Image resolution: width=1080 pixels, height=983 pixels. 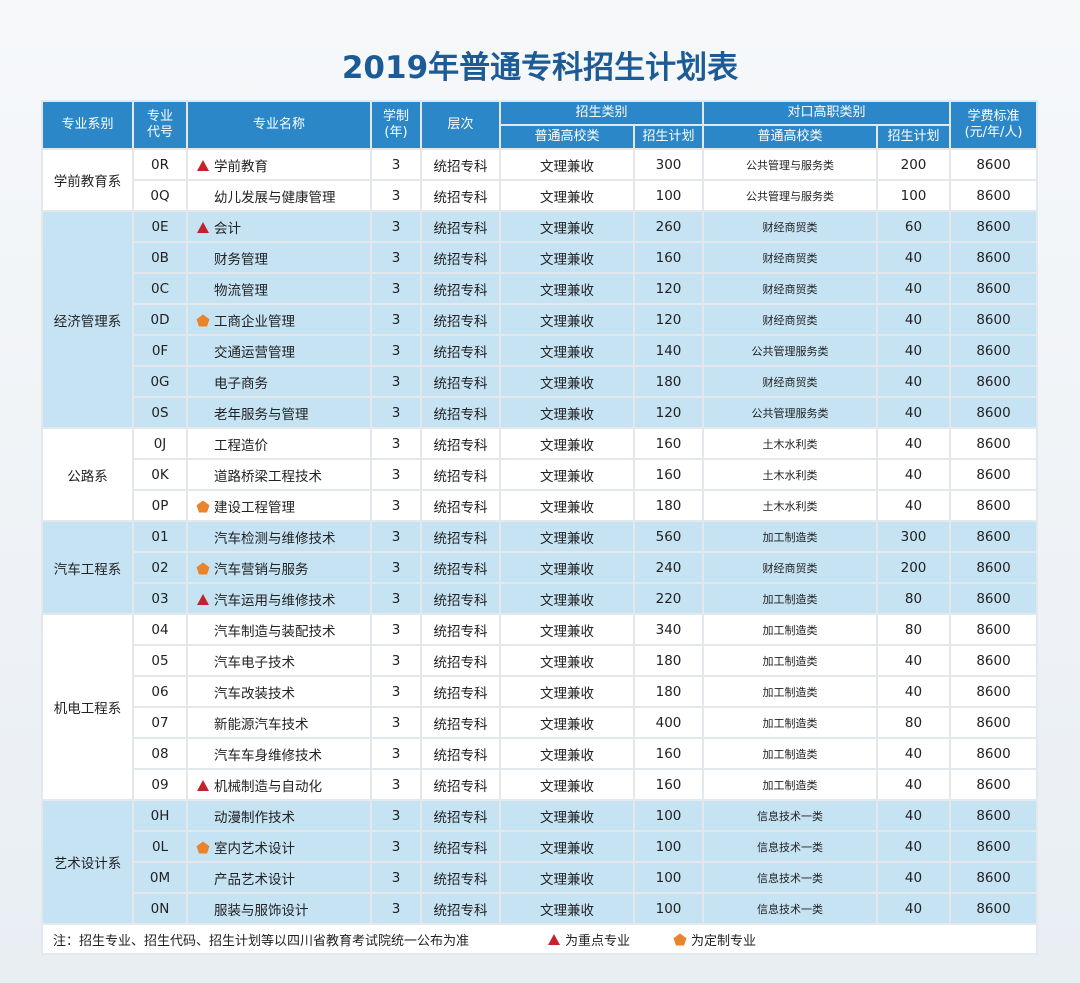 What do you see at coordinates (254, 817) in the screenshot?
I see `name-text: 动漫制作技术` at bounding box center [254, 817].